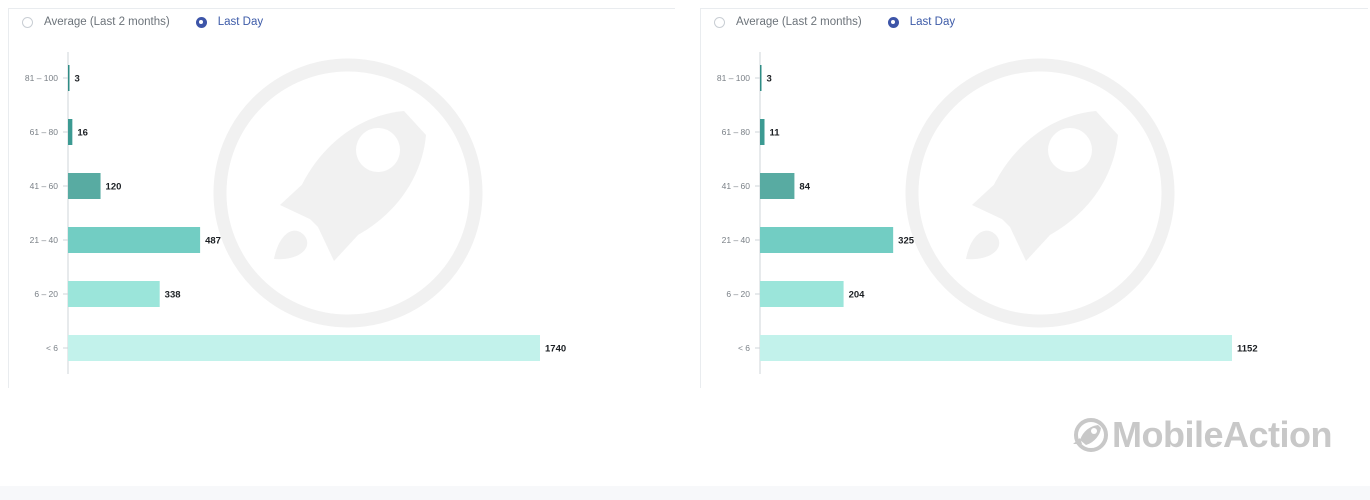  I want to click on bar-value-label: 11, so click(775, 133).